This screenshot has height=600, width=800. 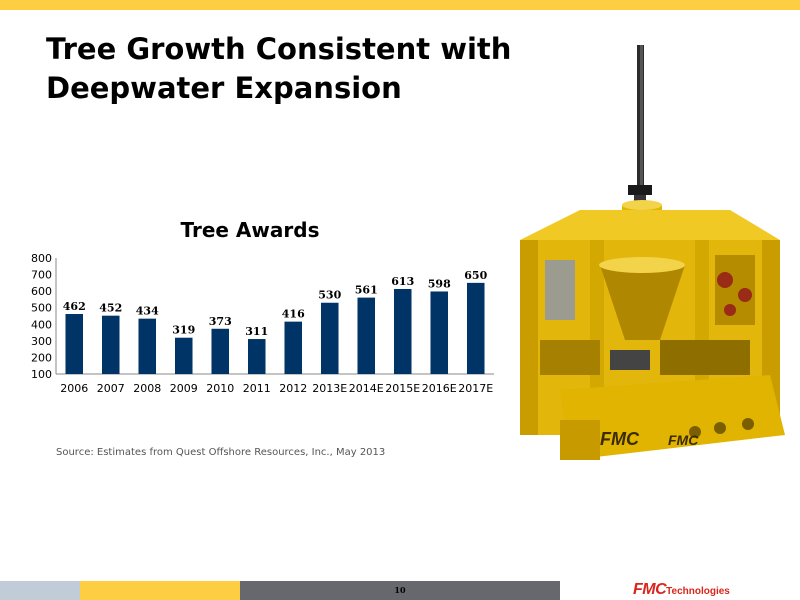 I want to click on footer-band-yellow, so click(x=160, y=590).